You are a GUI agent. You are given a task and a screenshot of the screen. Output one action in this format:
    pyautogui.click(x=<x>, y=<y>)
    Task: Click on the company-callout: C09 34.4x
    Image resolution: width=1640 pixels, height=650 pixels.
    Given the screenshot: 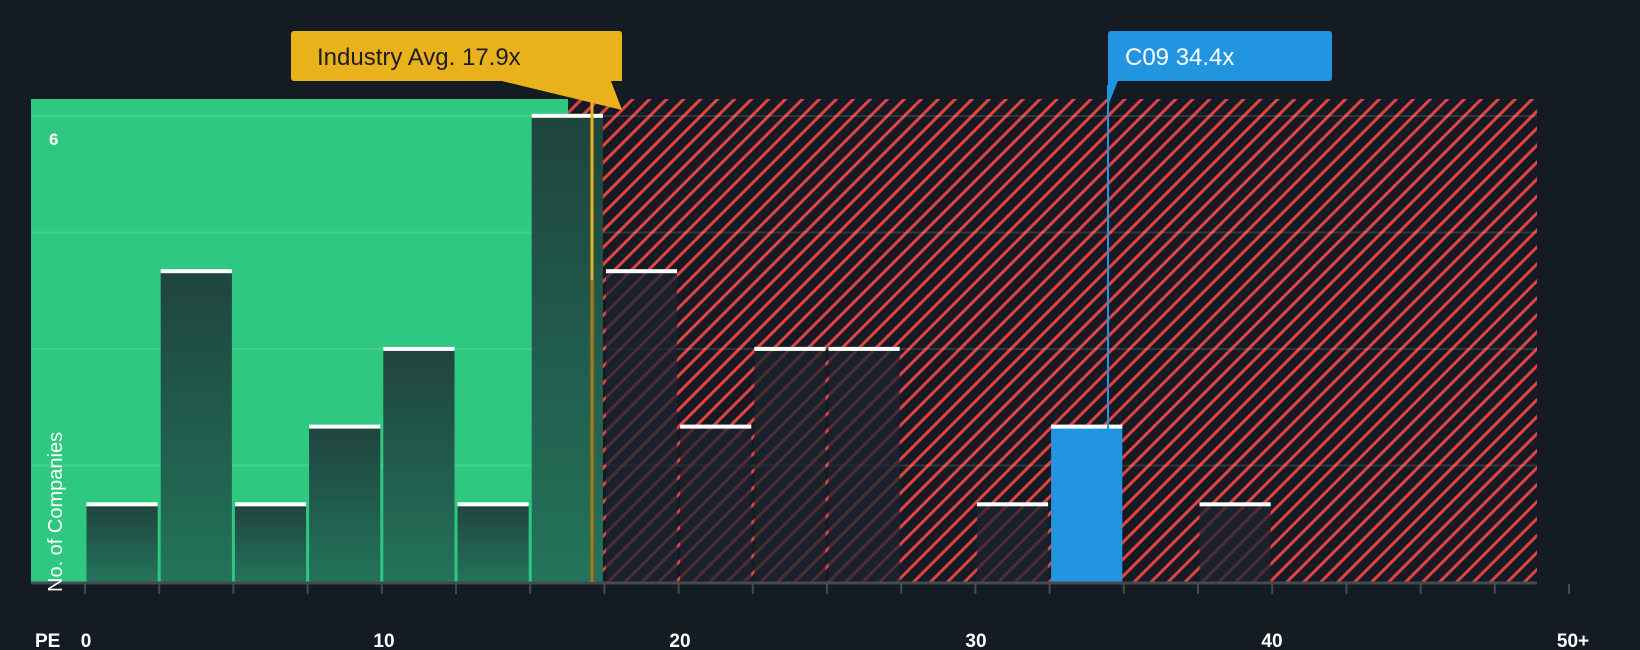 What is the action you would take?
    pyautogui.click(x=1220, y=68)
    